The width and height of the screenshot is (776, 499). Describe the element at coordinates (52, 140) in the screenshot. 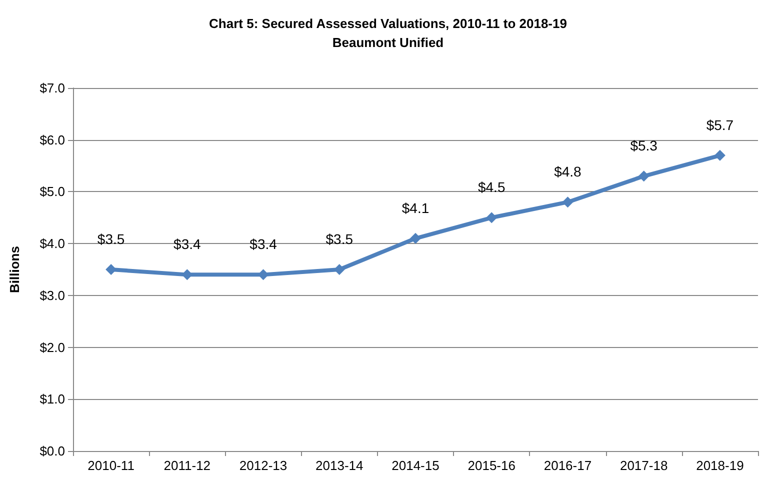

I see `y-tick-label: $6.0` at that location.